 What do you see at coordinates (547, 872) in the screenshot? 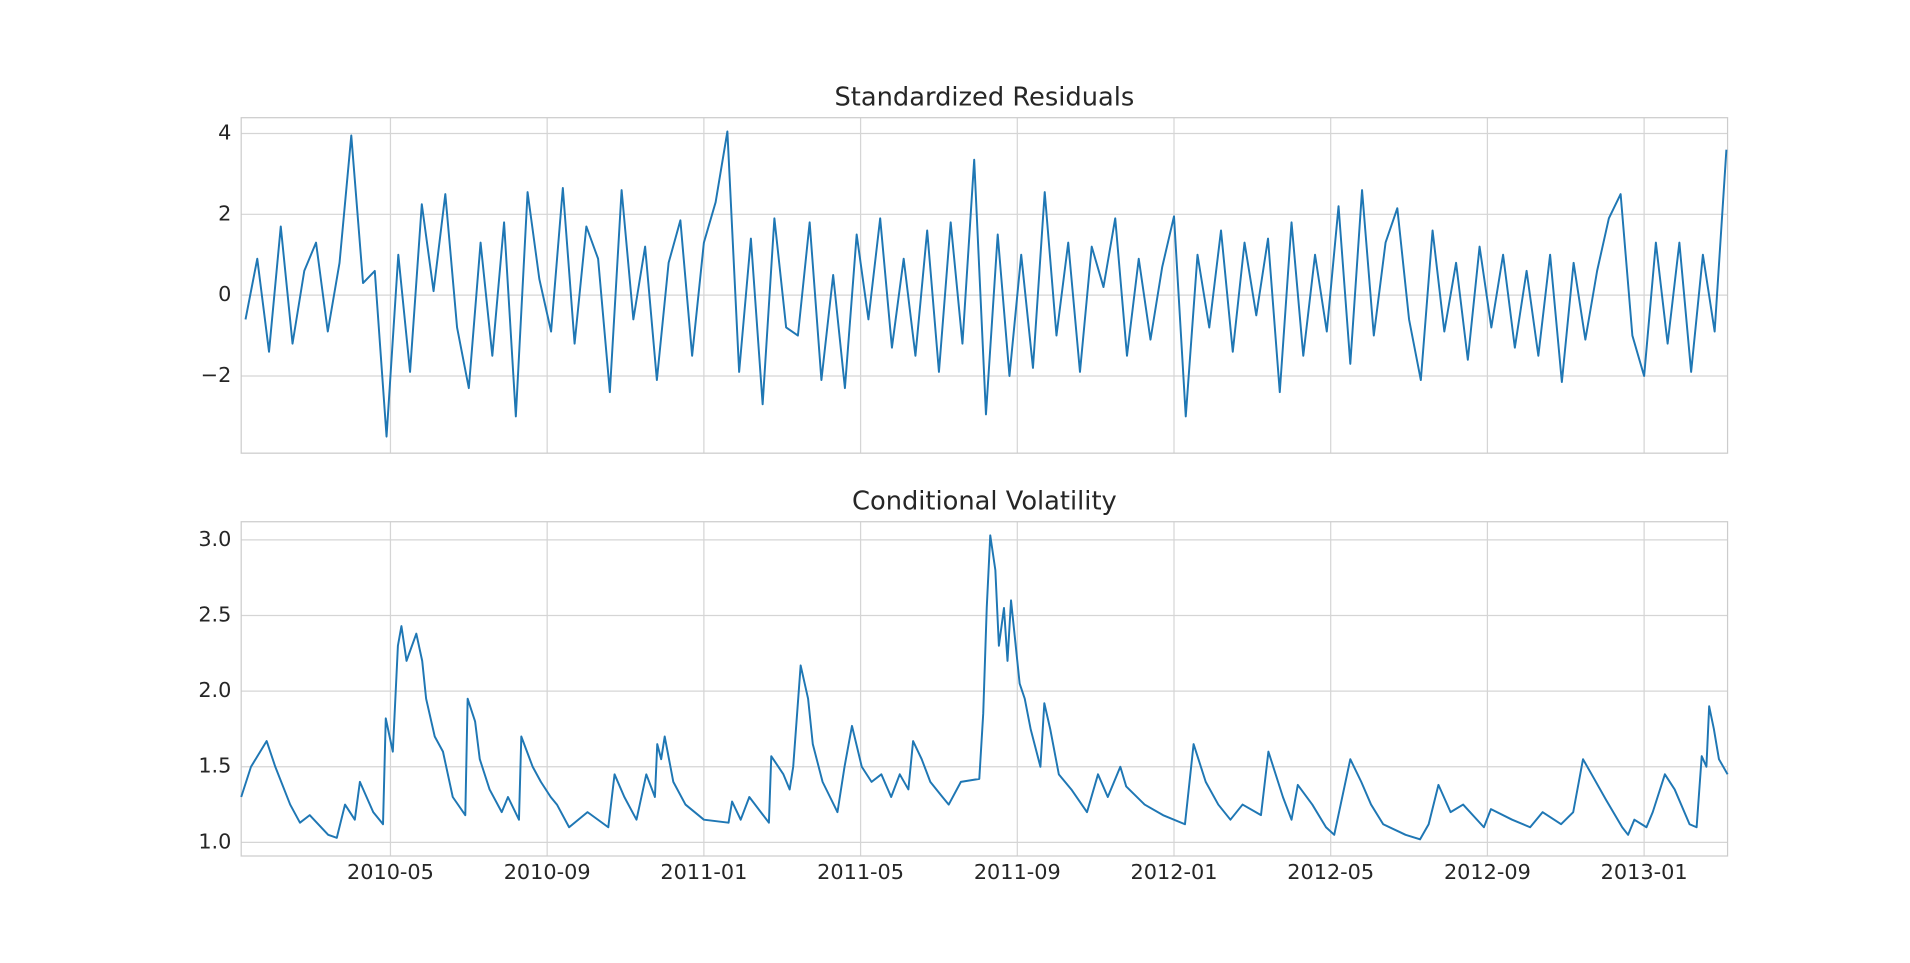
I see `x-tick-label: 2010-09` at bounding box center [547, 872].